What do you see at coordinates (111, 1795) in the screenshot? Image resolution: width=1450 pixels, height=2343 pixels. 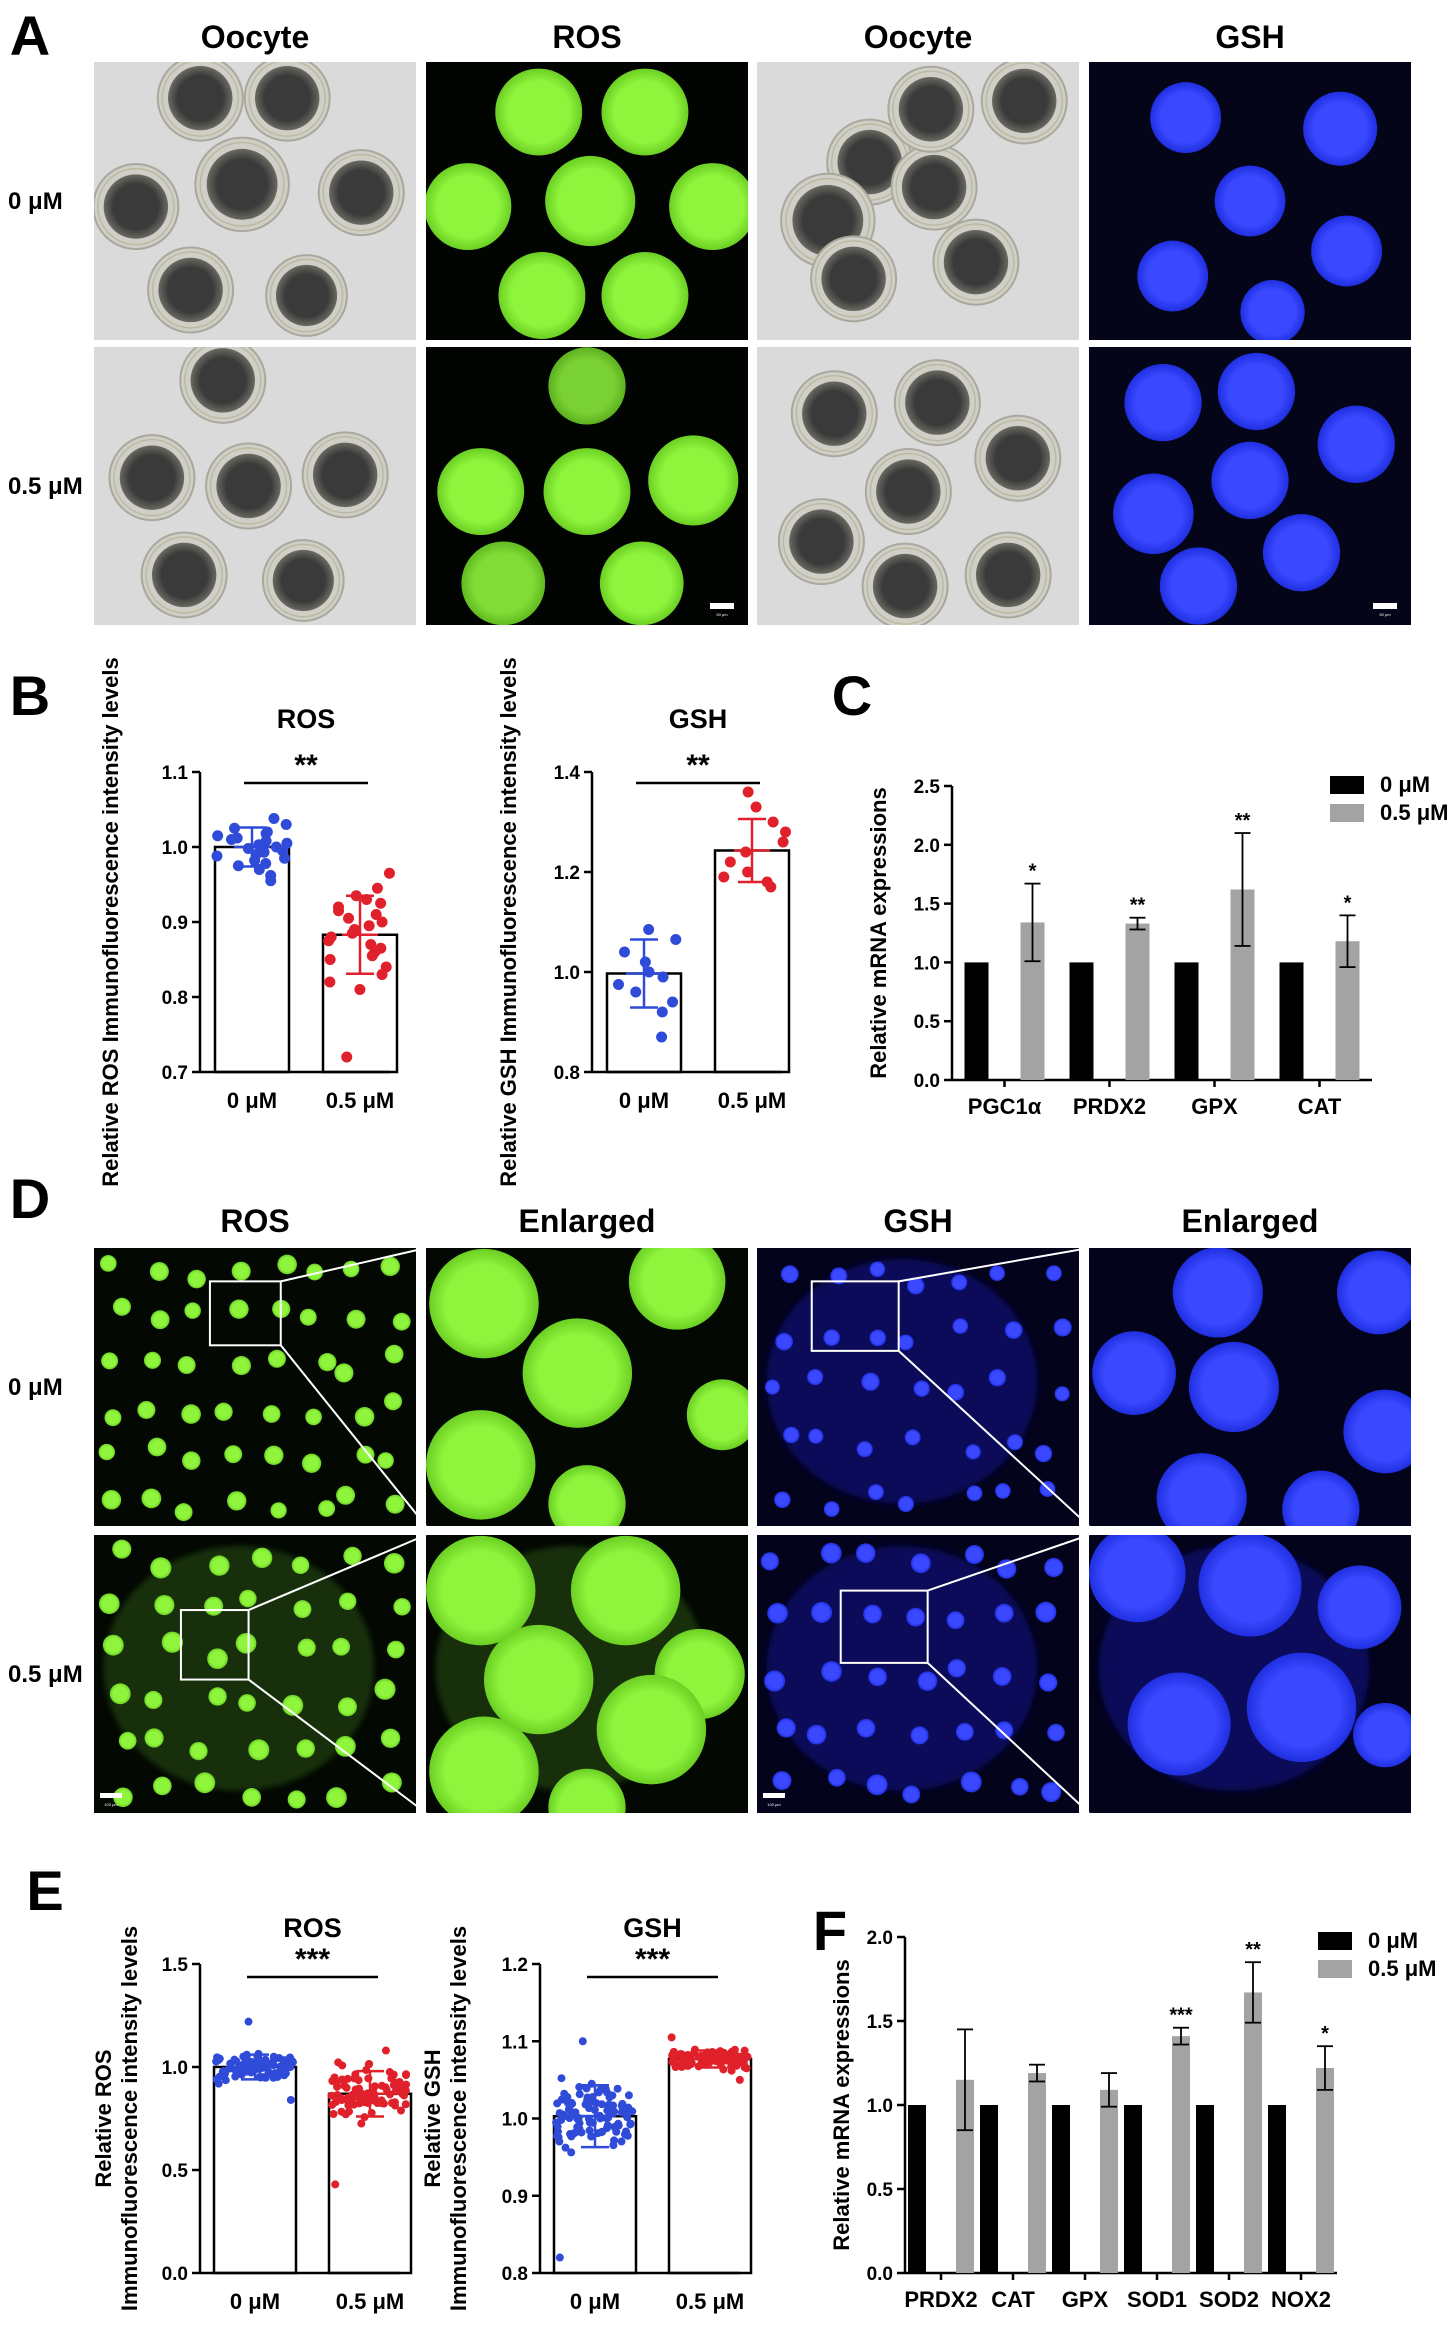 I see `scale-bar` at bounding box center [111, 1795].